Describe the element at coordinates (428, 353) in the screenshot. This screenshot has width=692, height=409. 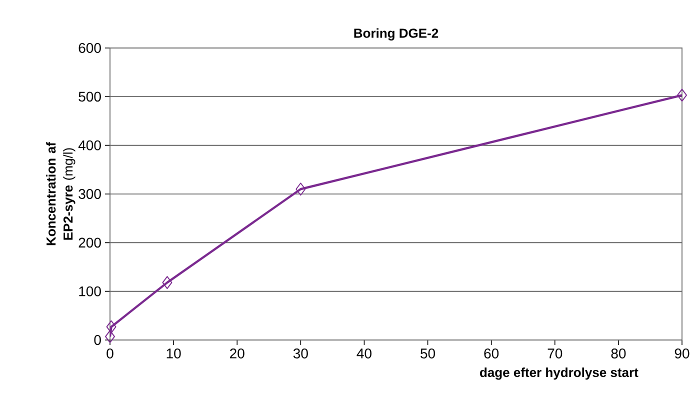
I see `x-tick-label: 50` at that location.